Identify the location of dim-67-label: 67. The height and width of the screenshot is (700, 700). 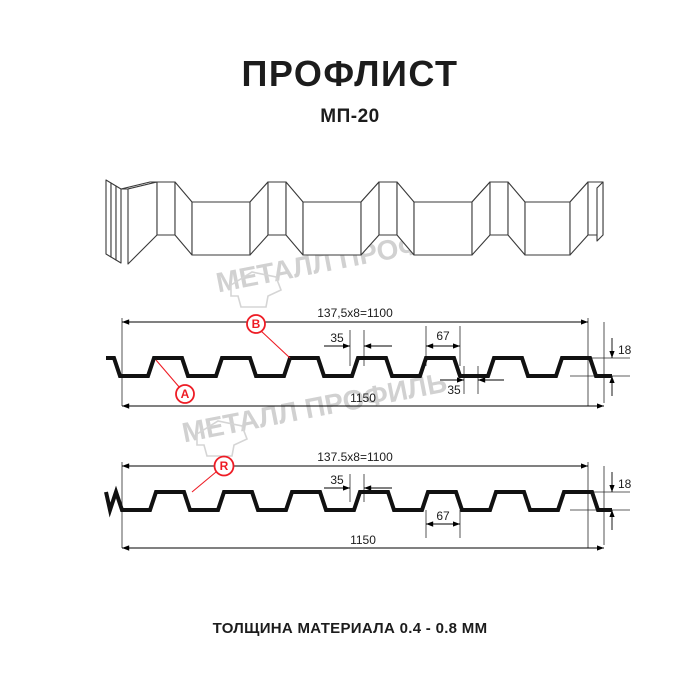
(443, 336).